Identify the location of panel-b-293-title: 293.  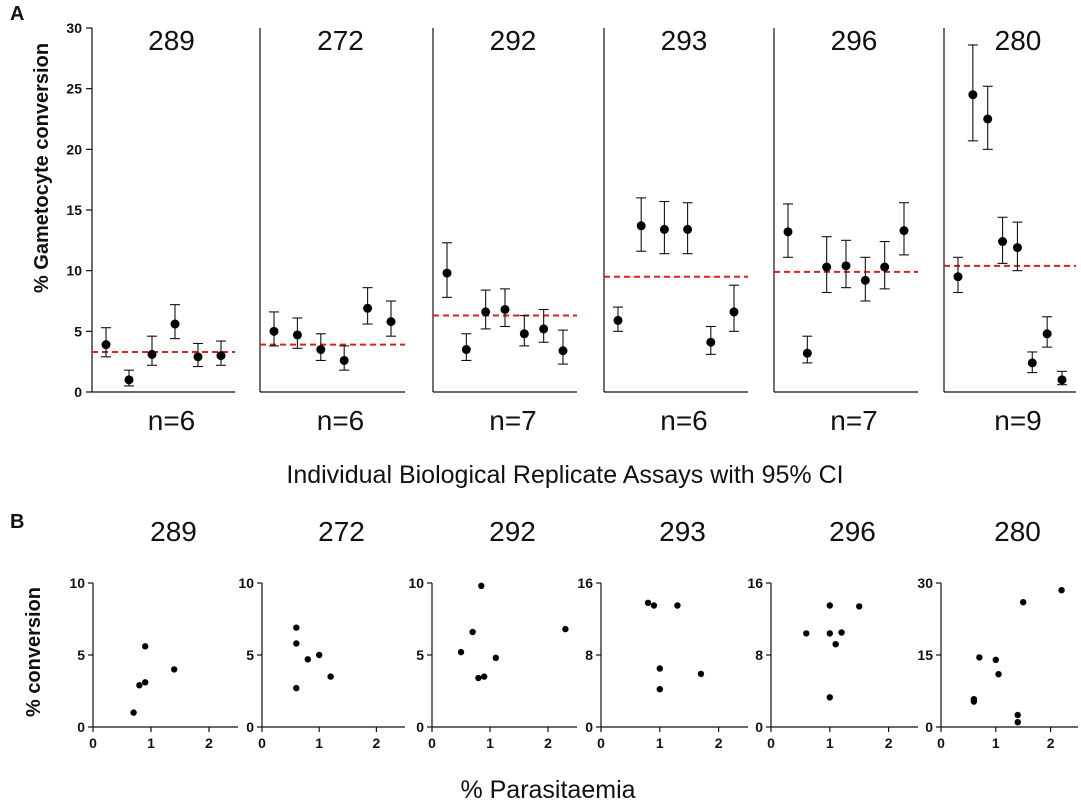
(682, 531).